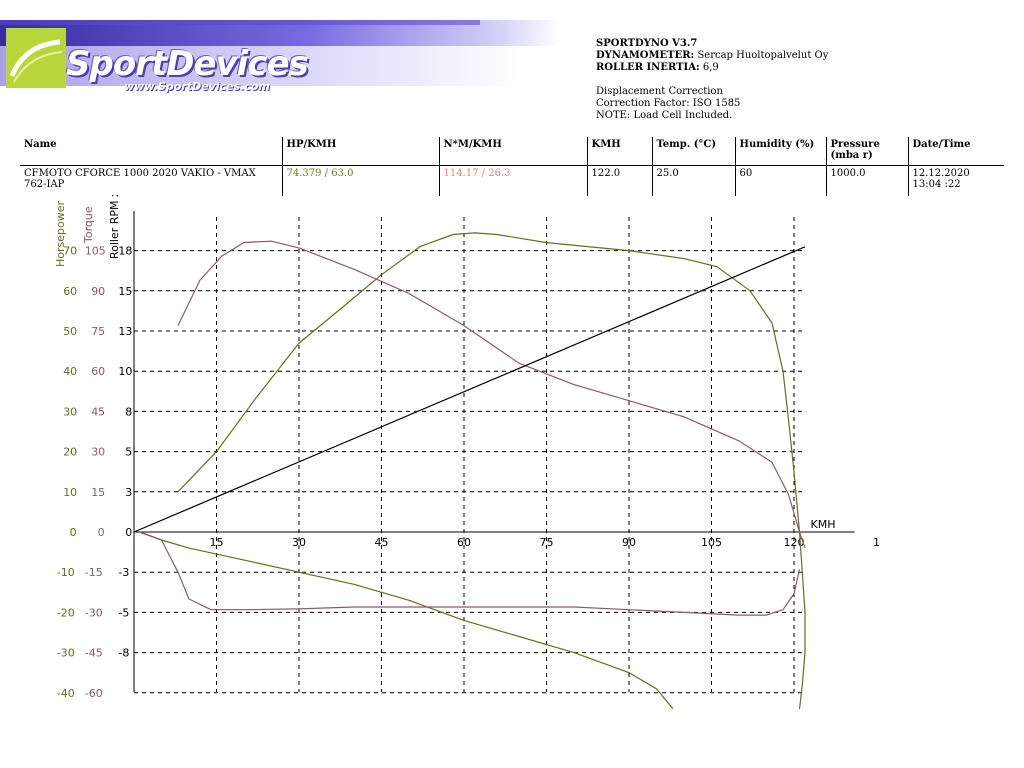  I want to click on x-tick-label: 90, so click(629, 542).